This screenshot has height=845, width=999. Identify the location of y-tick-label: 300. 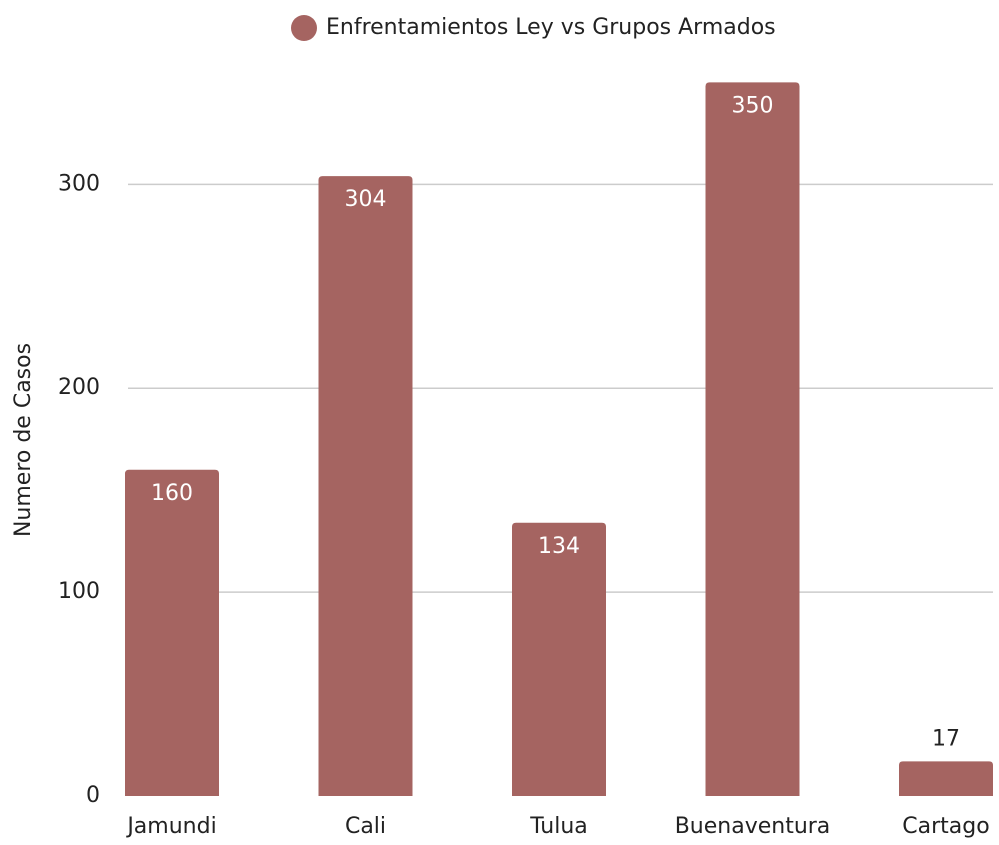
(79, 183).